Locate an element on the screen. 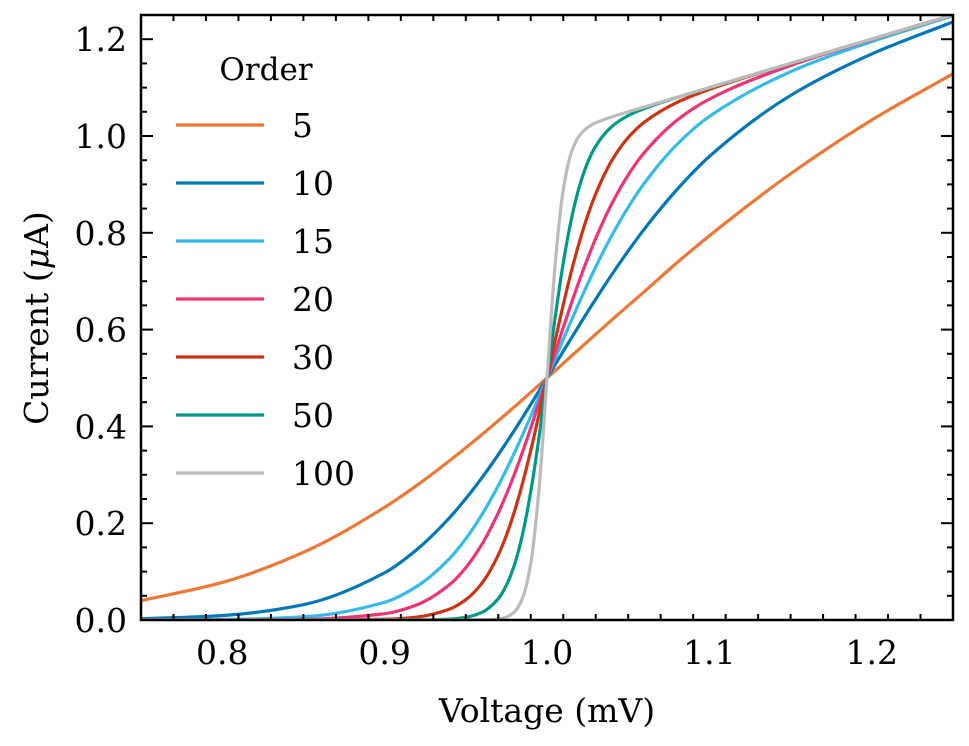 This screenshot has height=746, width=969. y-axis-label: Current (μA) is located at coordinates (36, 318).